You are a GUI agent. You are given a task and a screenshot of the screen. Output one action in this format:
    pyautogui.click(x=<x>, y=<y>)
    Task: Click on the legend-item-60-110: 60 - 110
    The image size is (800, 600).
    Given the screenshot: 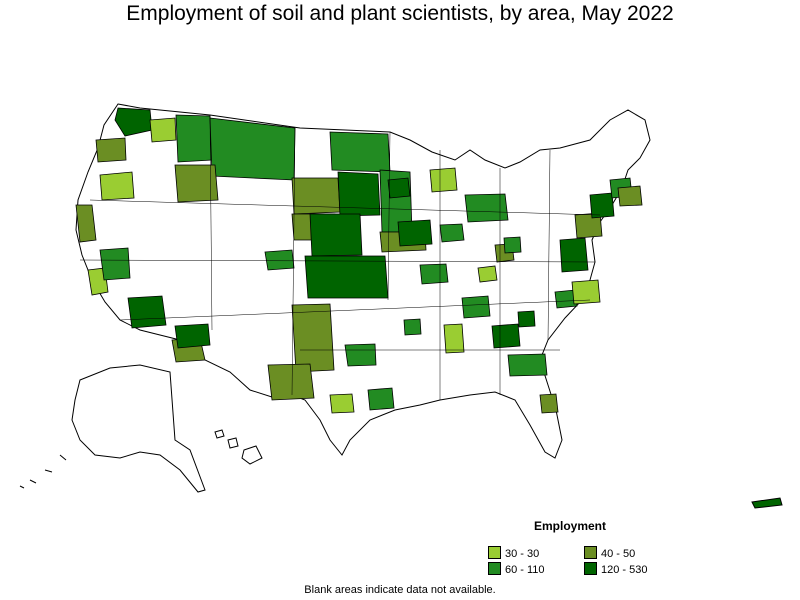 What is the action you would take?
    pyautogui.click(x=516, y=569)
    